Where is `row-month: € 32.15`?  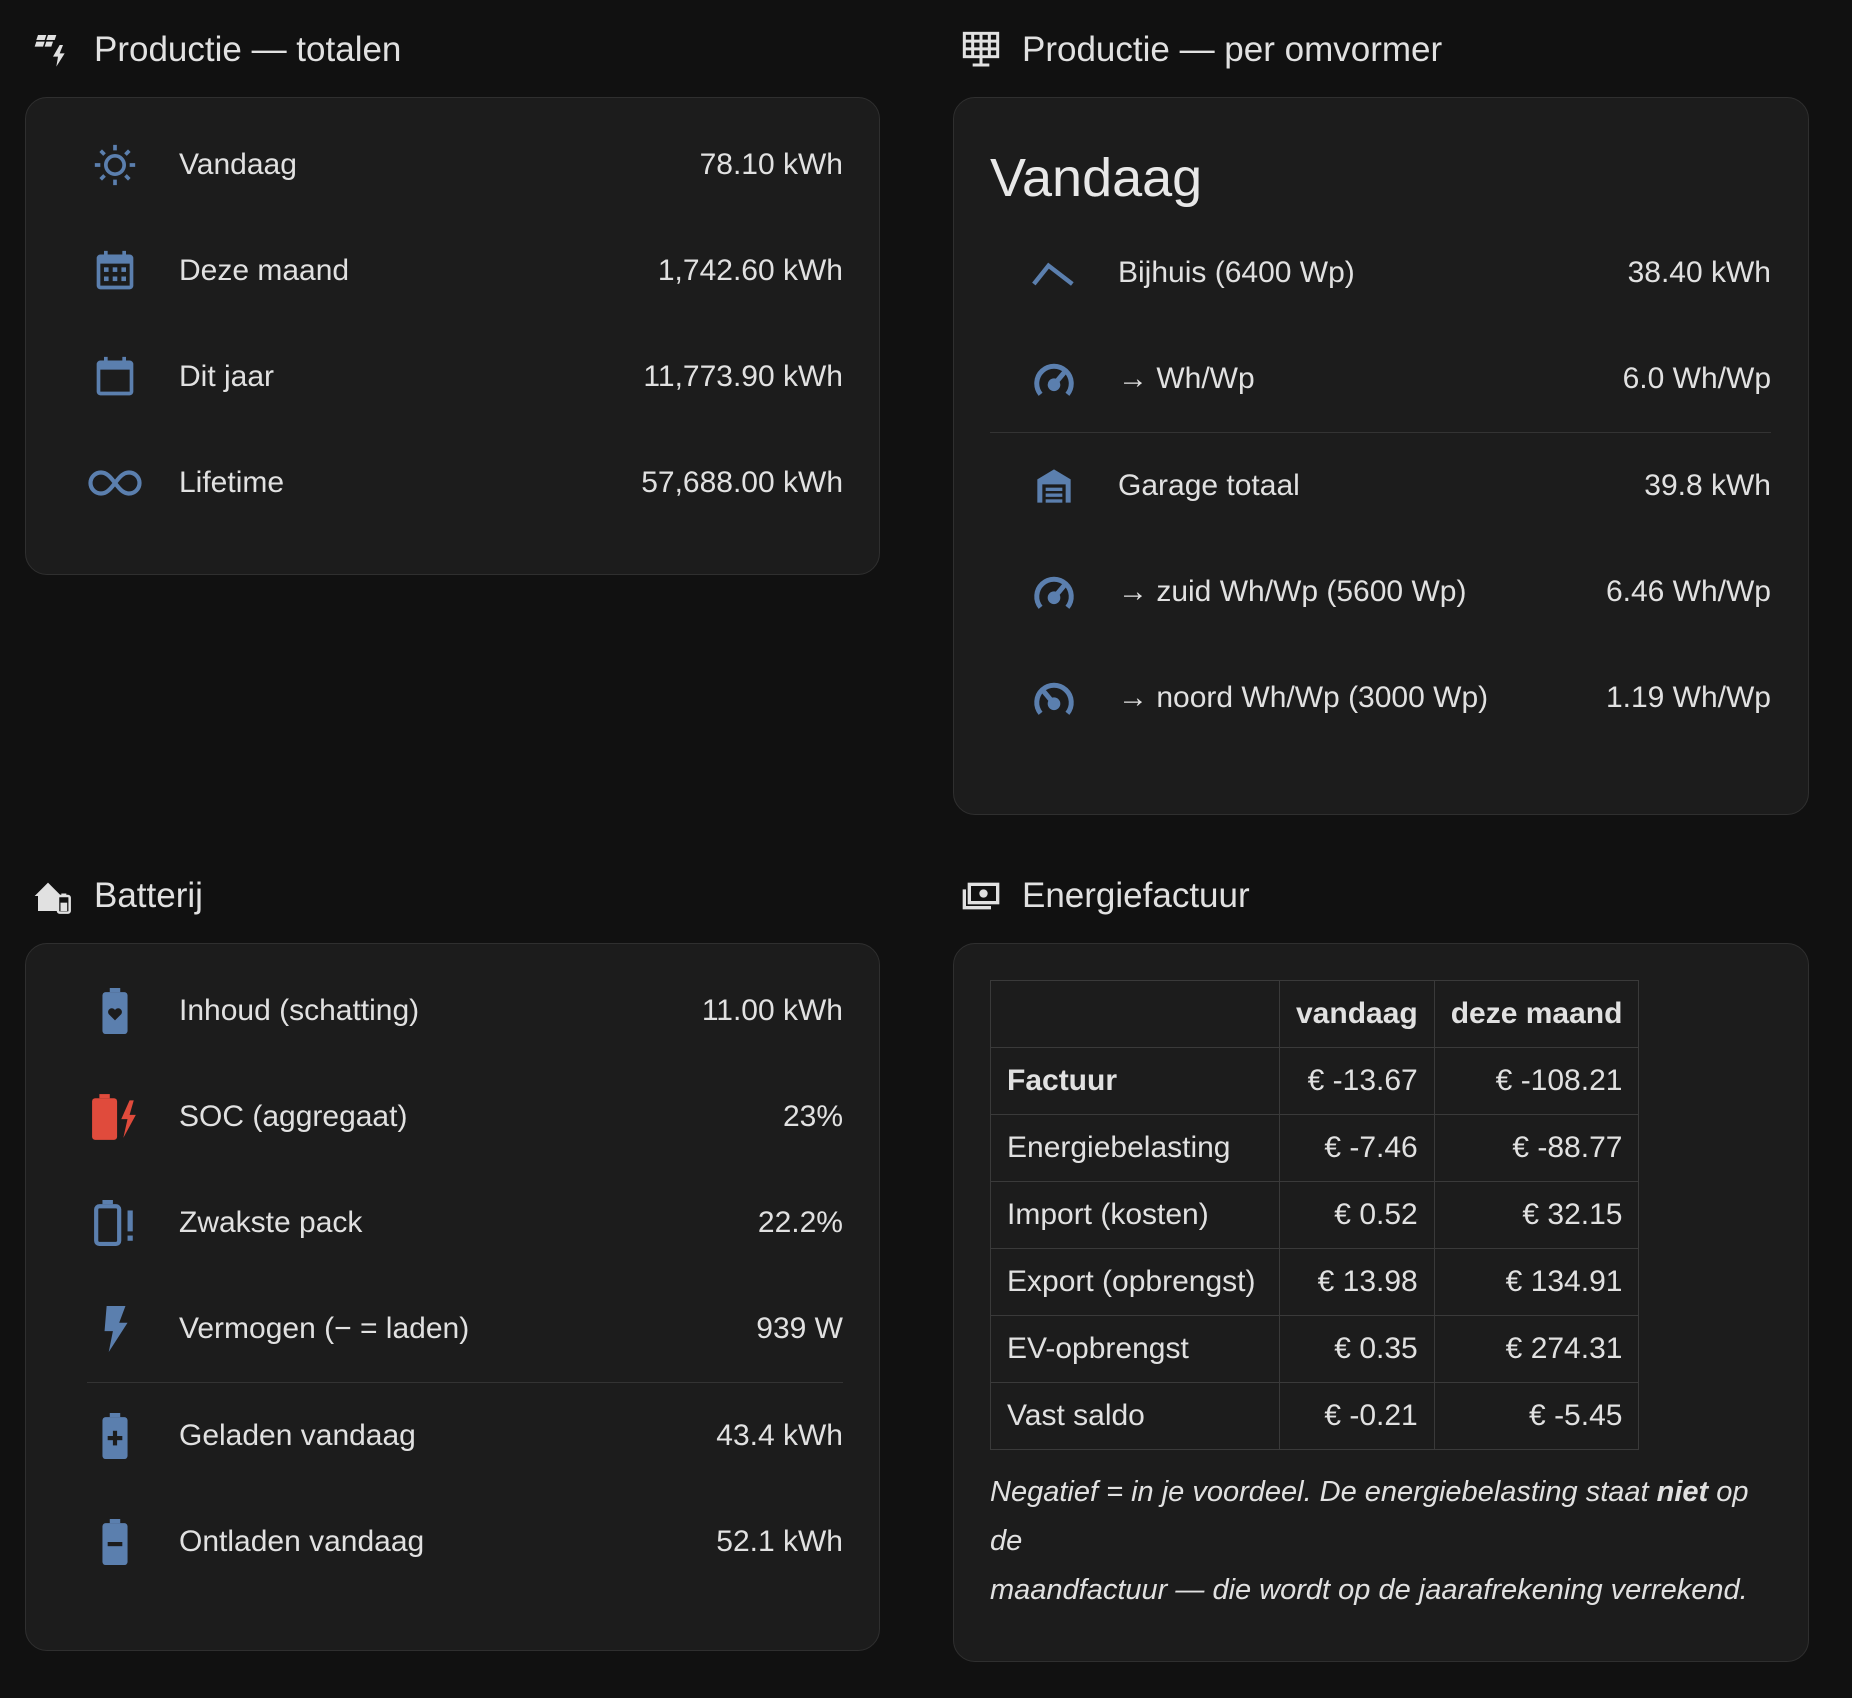
row-month: € 32.15 is located at coordinates (1536, 1215).